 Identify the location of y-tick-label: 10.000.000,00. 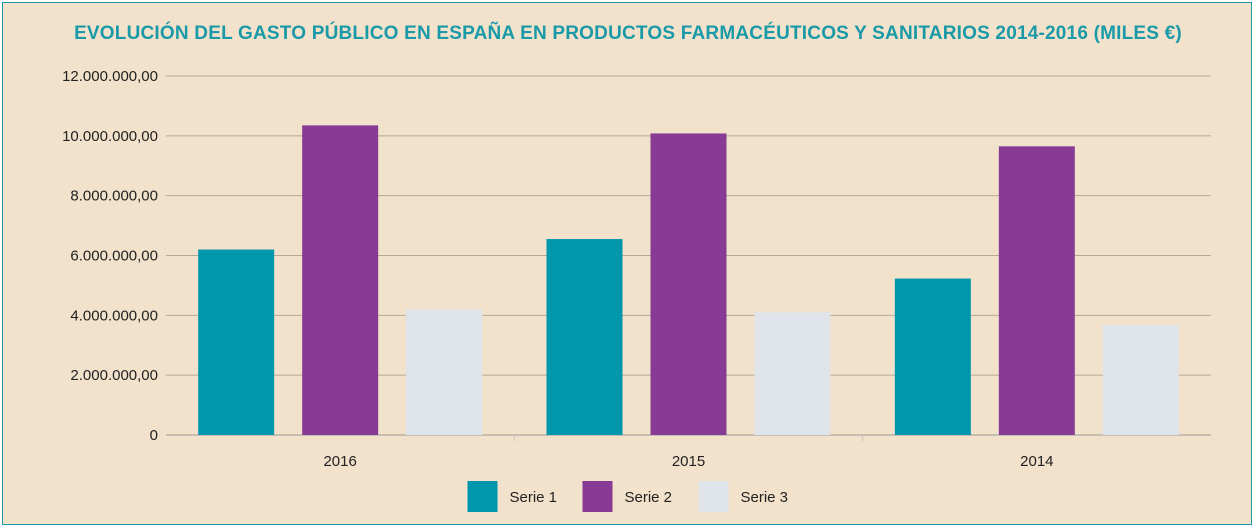
(110, 136).